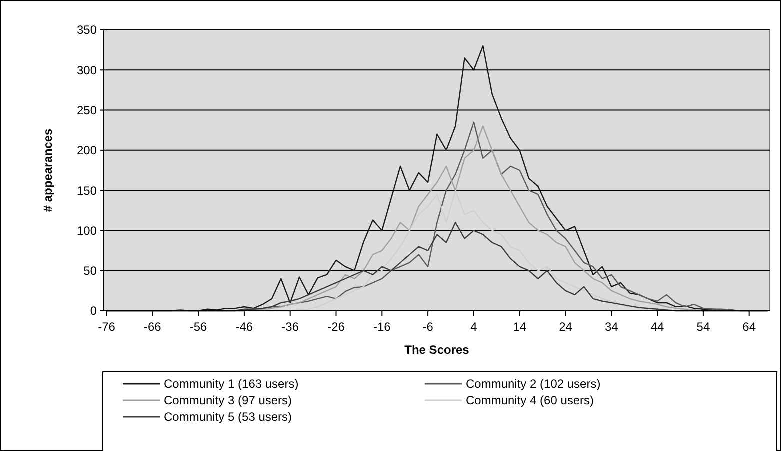 The width and height of the screenshot is (781, 451). Describe the element at coordinates (428, 327) in the screenshot. I see `x-tick-label: -6` at that location.